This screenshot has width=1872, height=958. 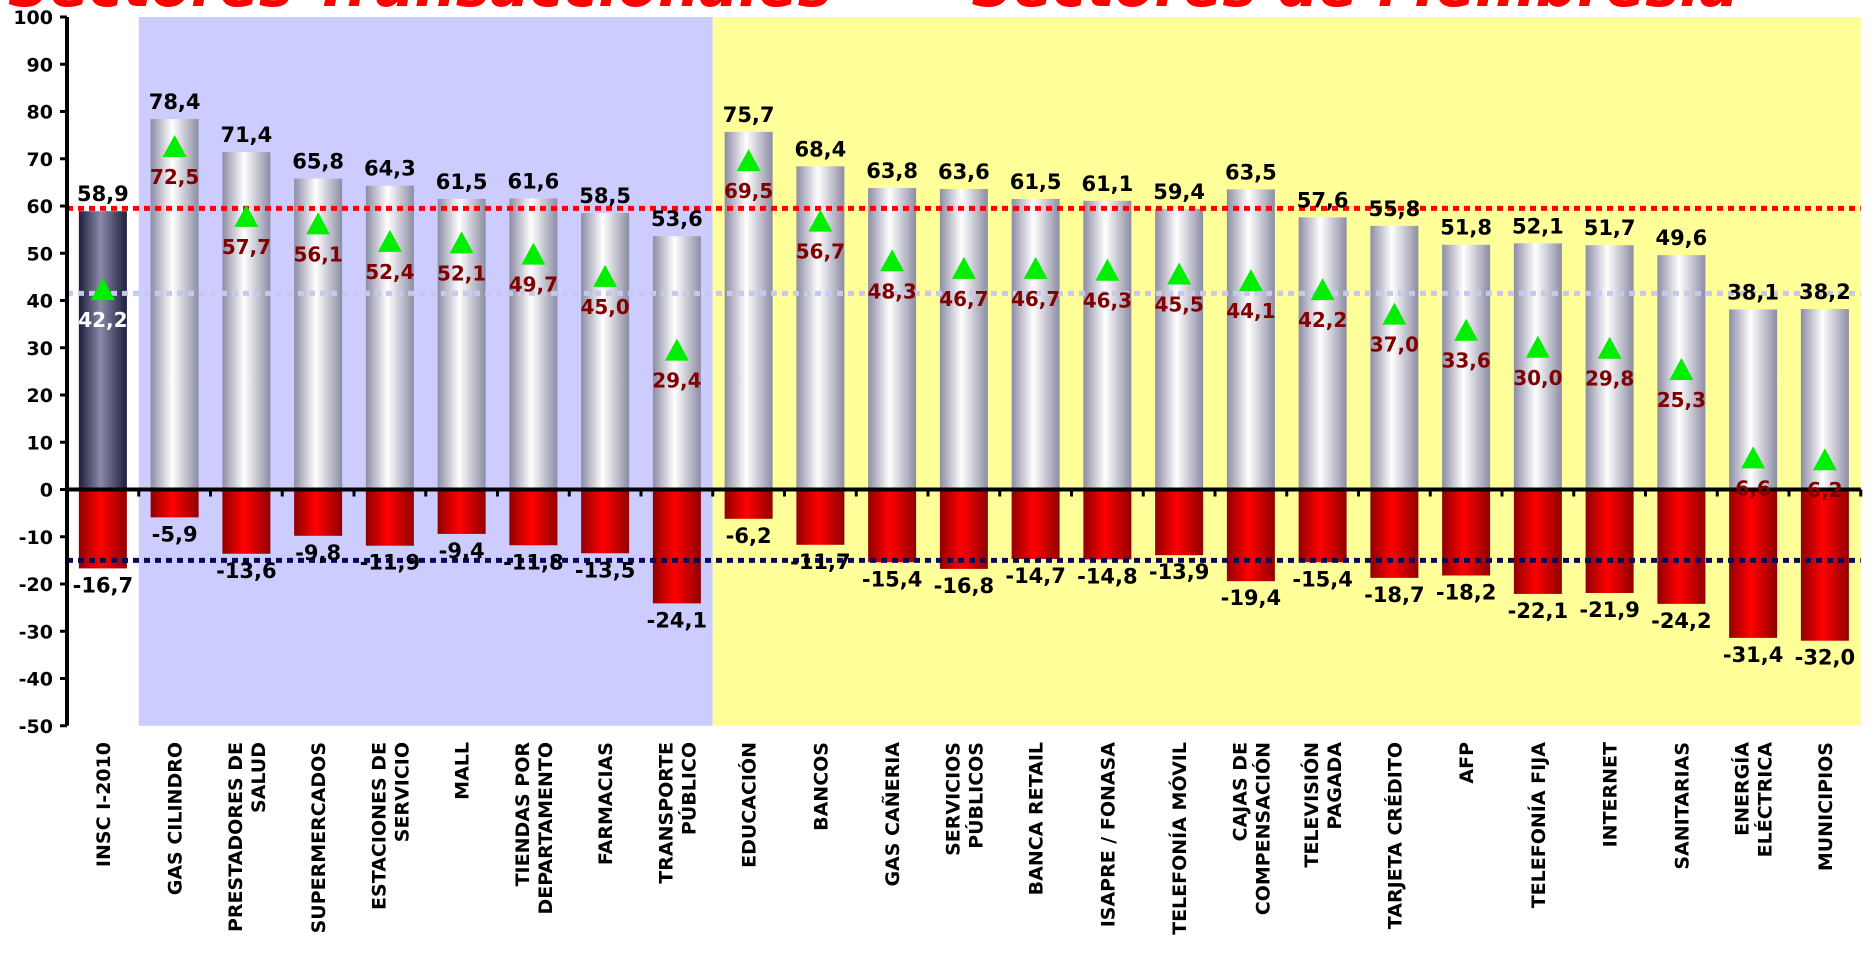 I want to click on category-label: CAJAS DECOMPENSACIÓN, so click(x=1251, y=828).